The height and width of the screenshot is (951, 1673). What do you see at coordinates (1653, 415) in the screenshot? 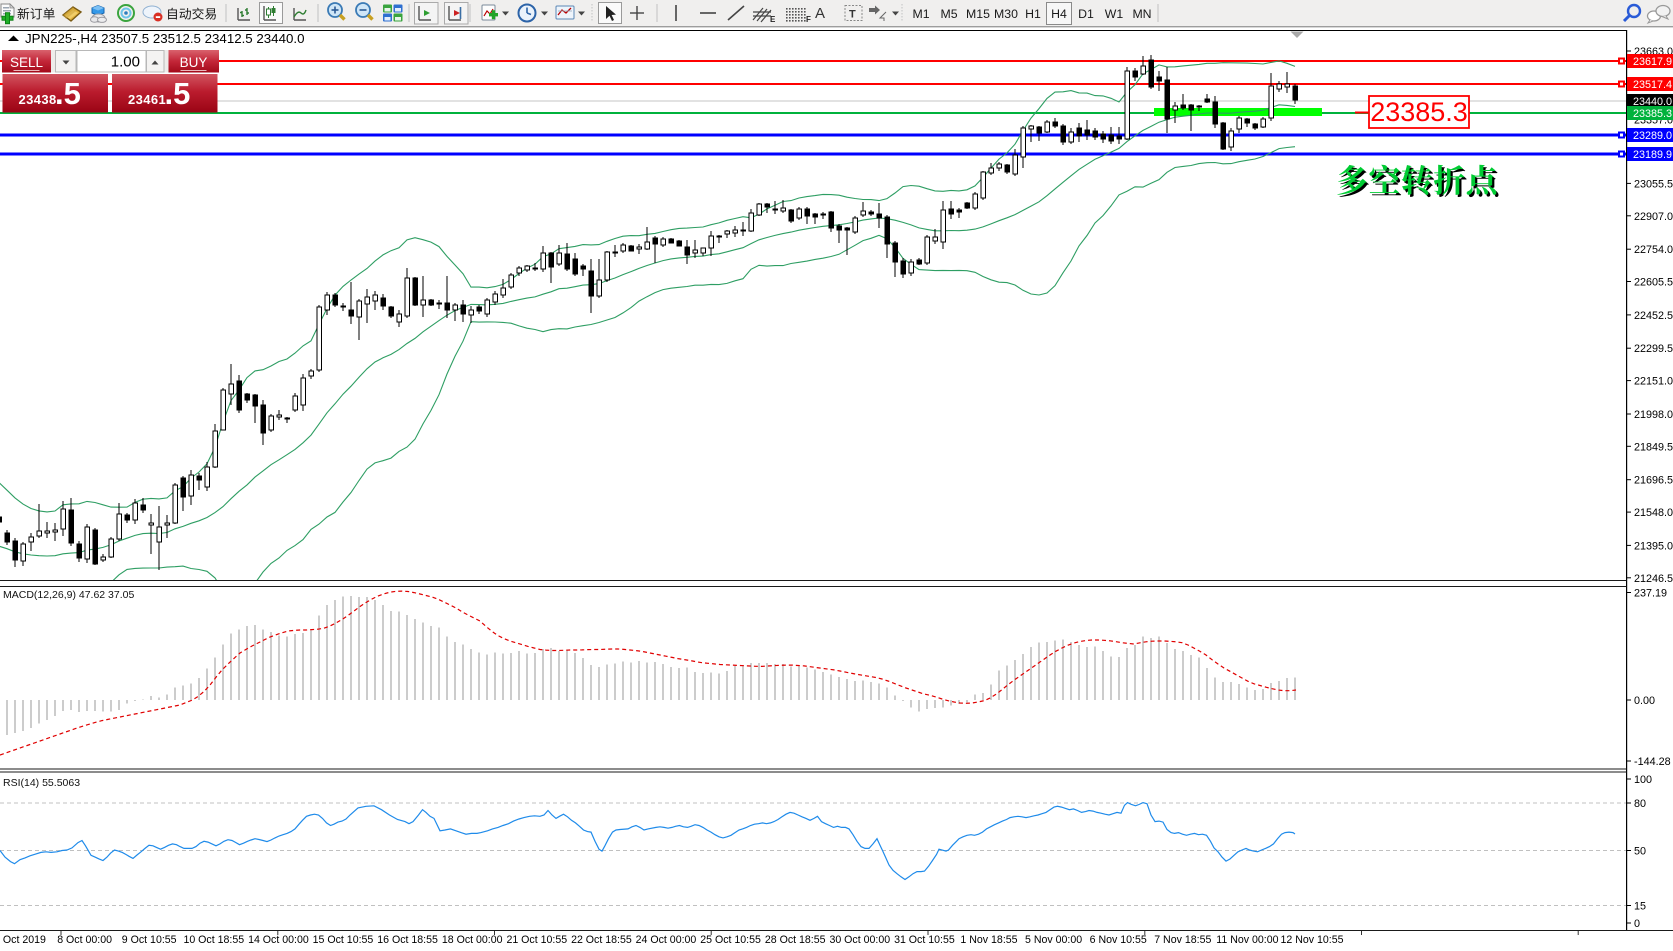
I see `svg-text: 21998.0` at bounding box center [1653, 415].